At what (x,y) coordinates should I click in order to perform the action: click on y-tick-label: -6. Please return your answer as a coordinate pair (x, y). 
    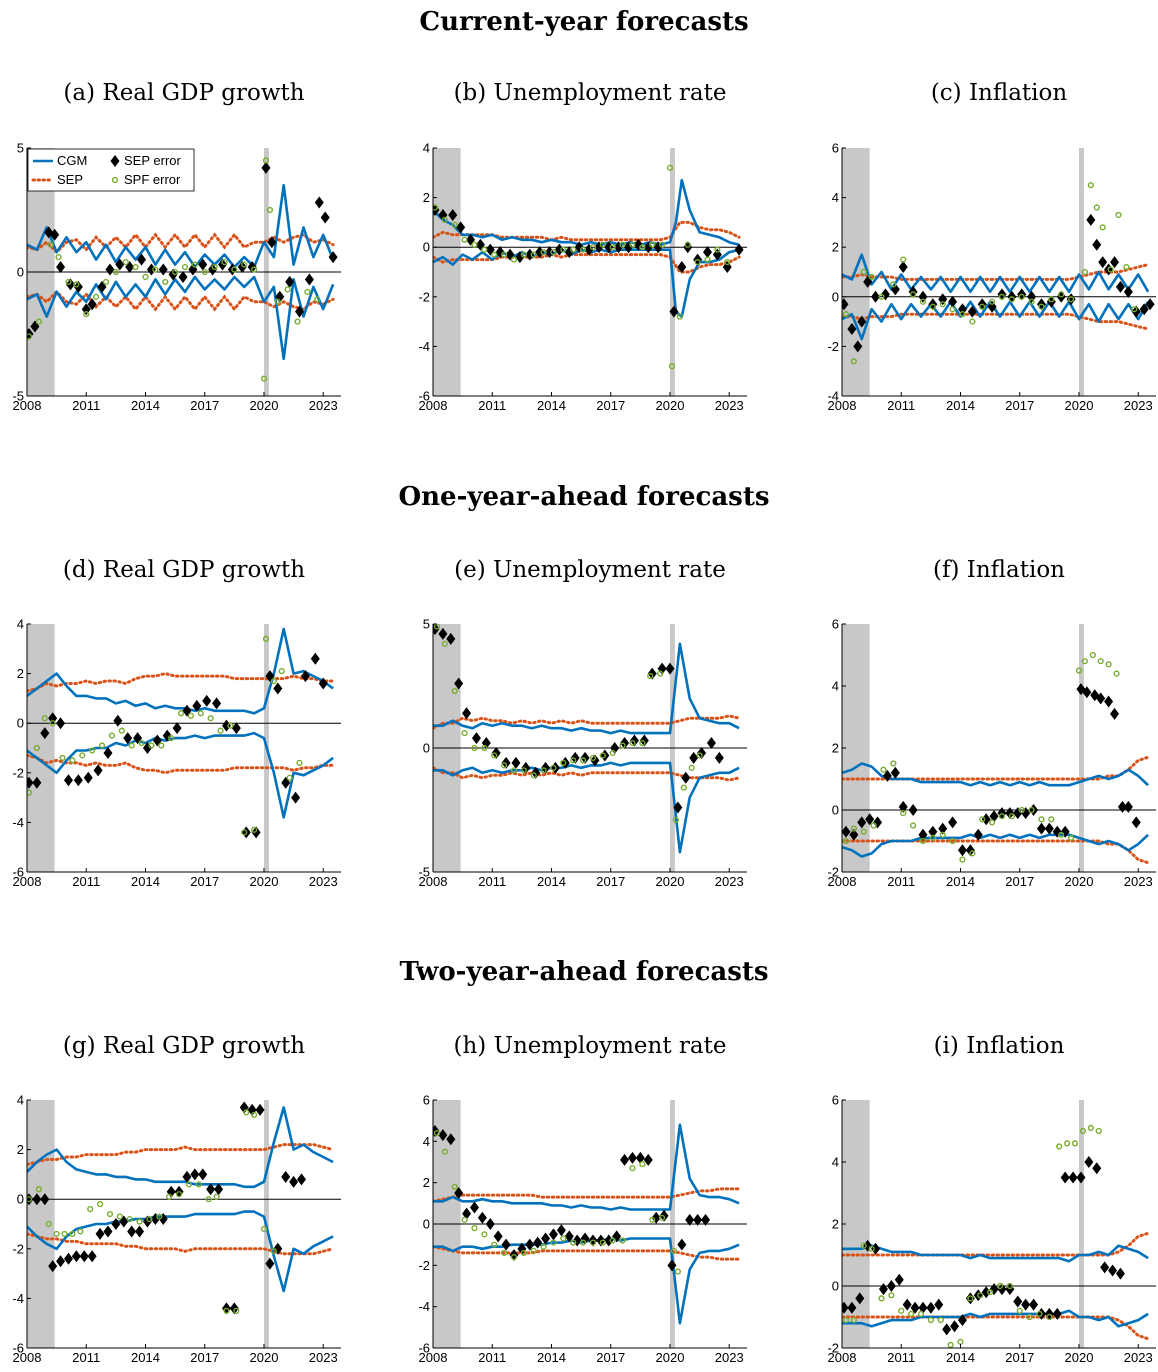
    Looking at the image, I should click on (424, 396).